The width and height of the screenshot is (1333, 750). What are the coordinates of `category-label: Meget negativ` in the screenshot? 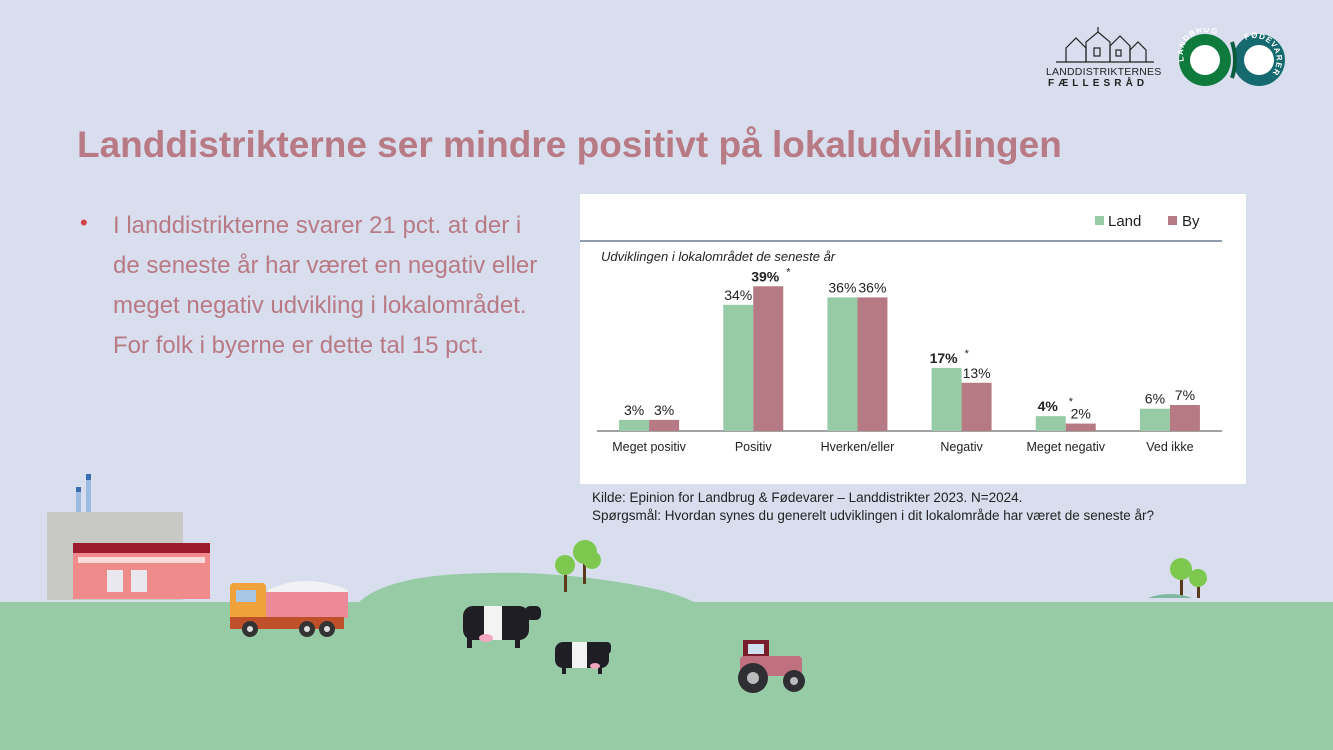 It's located at (1065, 447).